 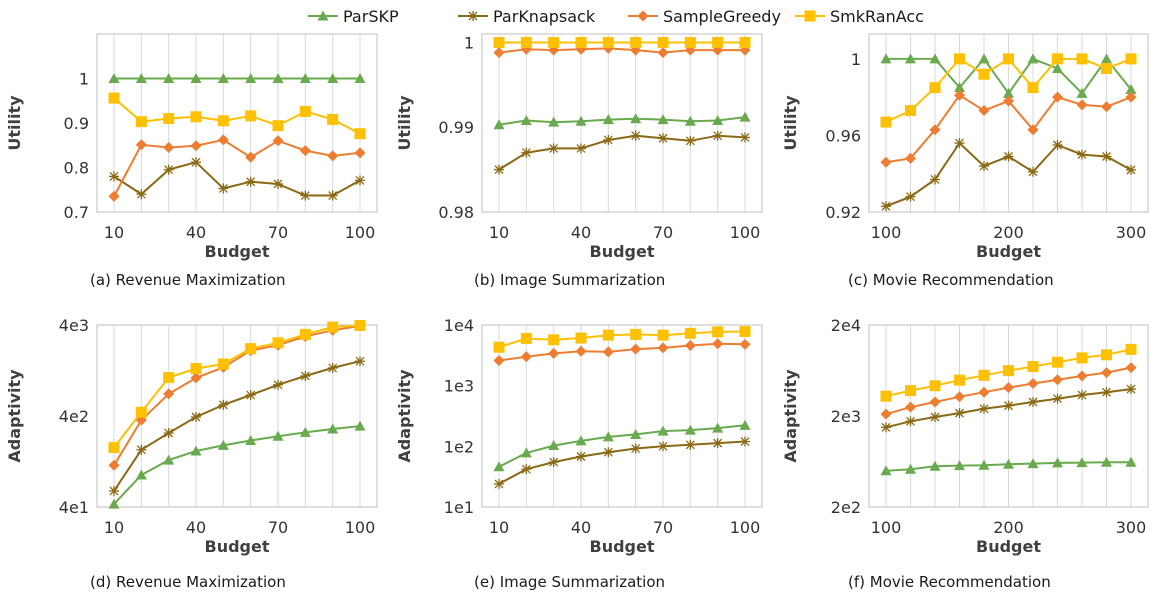 I want to click on y-tick-label: 0.9, so click(x=76, y=123).